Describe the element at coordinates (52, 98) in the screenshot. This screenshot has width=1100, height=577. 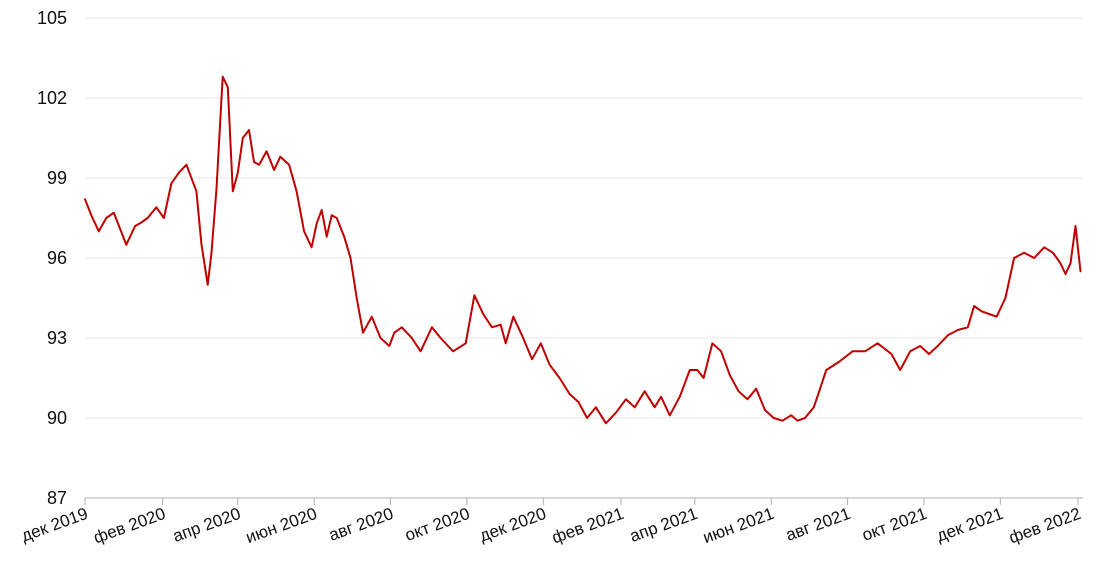
I see `y-tick-label: 102` at that location.